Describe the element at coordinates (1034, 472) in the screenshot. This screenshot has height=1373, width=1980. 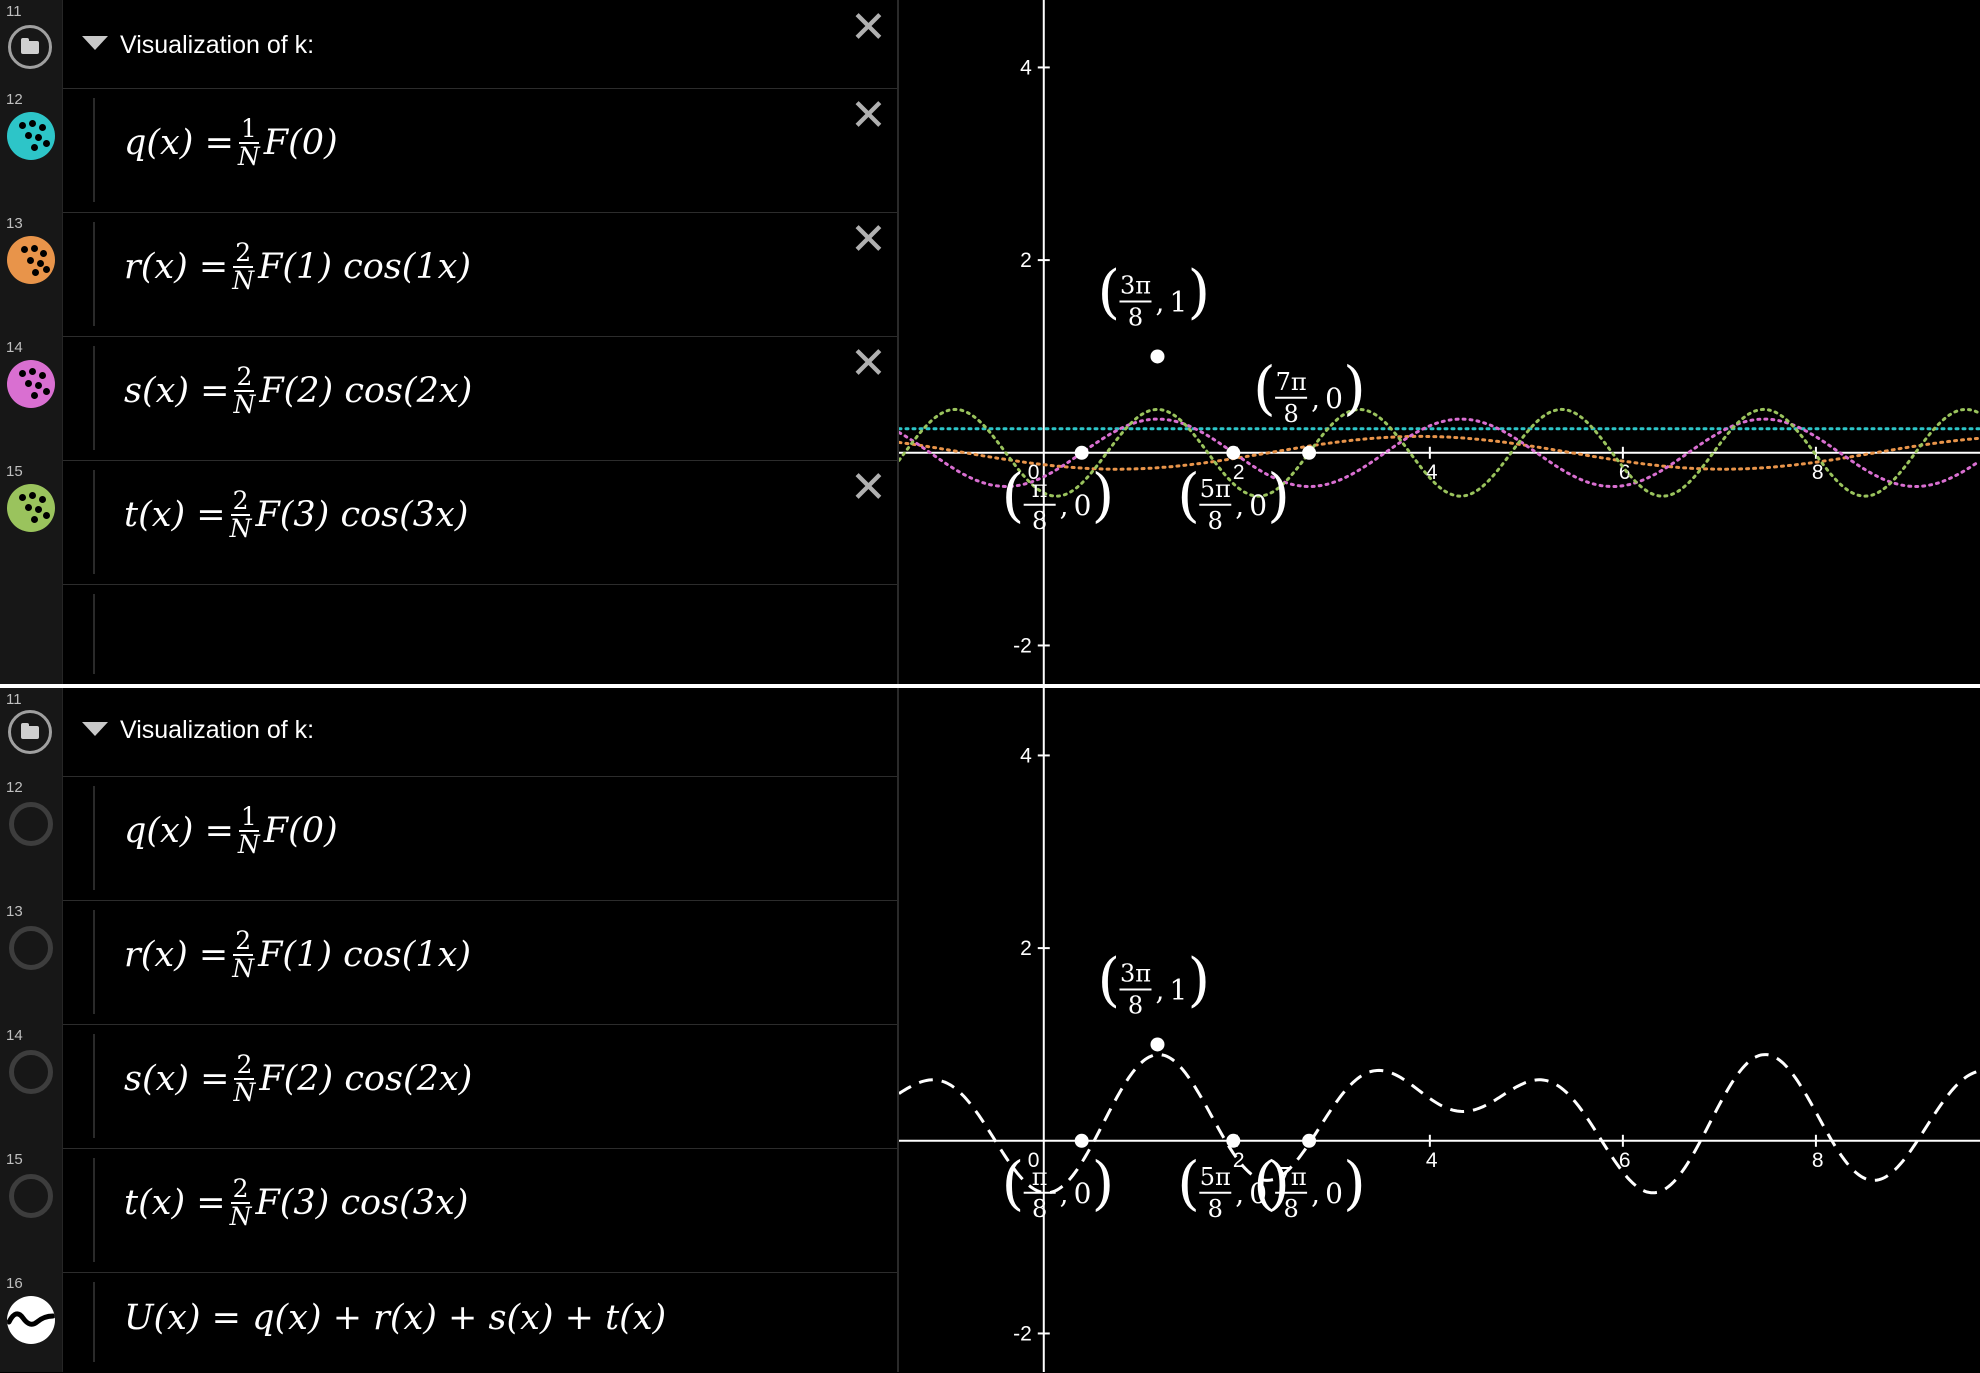
I see `x-tick-label: 0` at that location.